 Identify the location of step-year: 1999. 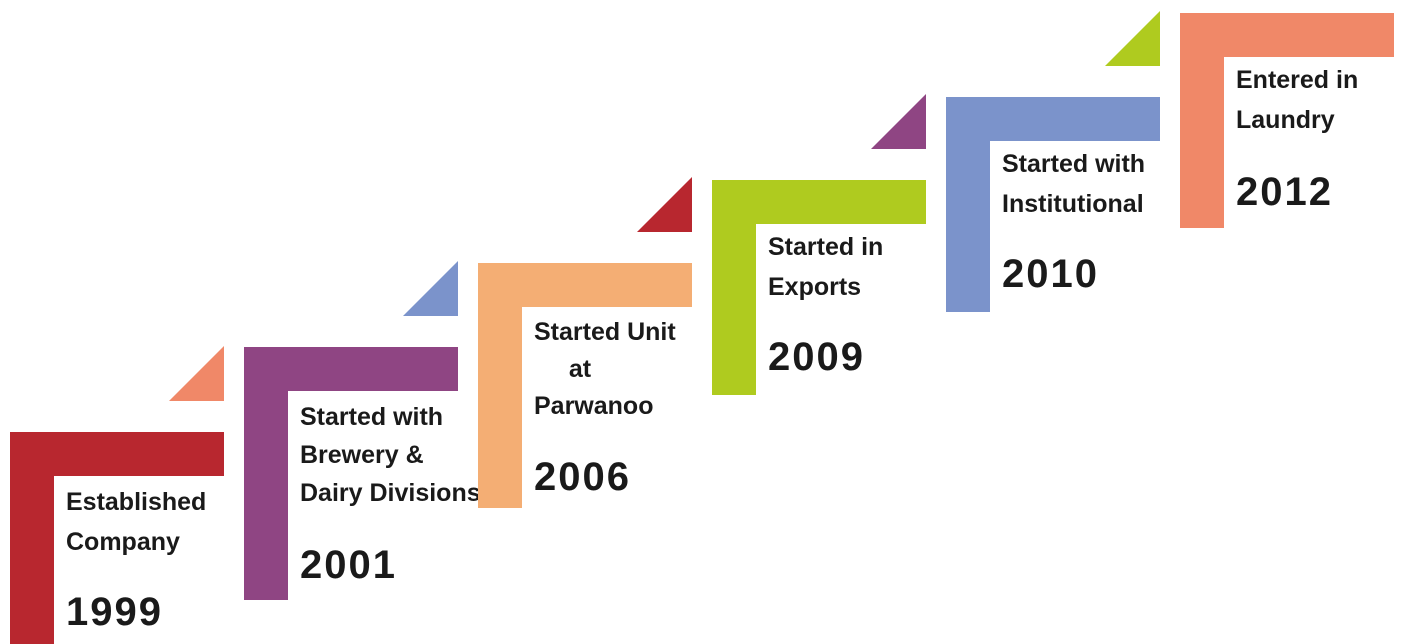
(114, 612).